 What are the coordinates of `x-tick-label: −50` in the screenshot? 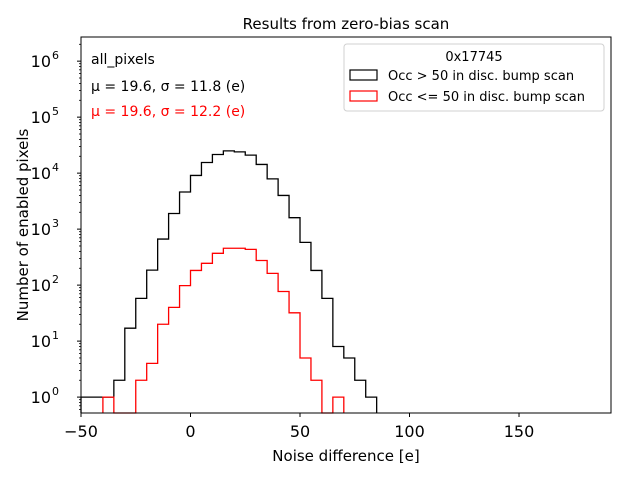 It's located at (81, 431).